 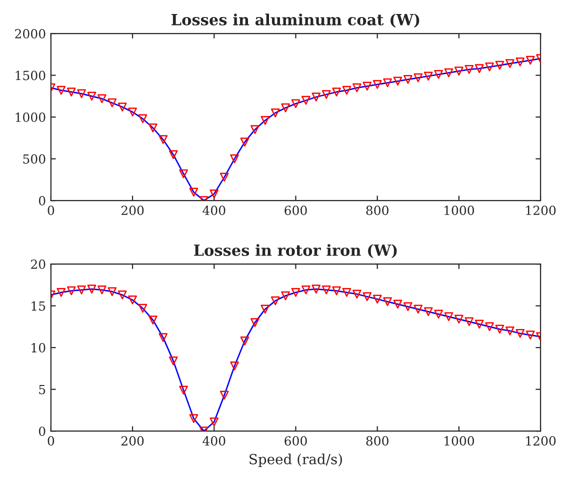 What do you see at coordinates (541, 211) in the screenshot?
I see `x-tick-label: 1200` at bounding box center [541, 211].